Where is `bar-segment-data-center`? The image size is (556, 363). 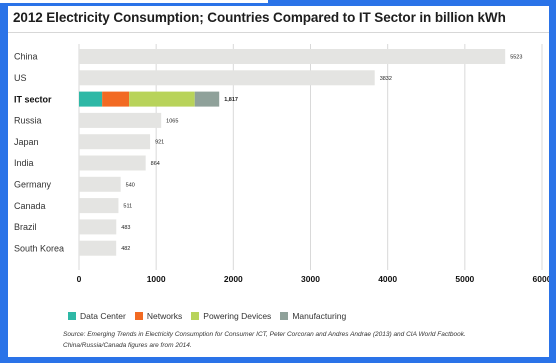 bar-segment-data-center is located at coordinates (91, 99).